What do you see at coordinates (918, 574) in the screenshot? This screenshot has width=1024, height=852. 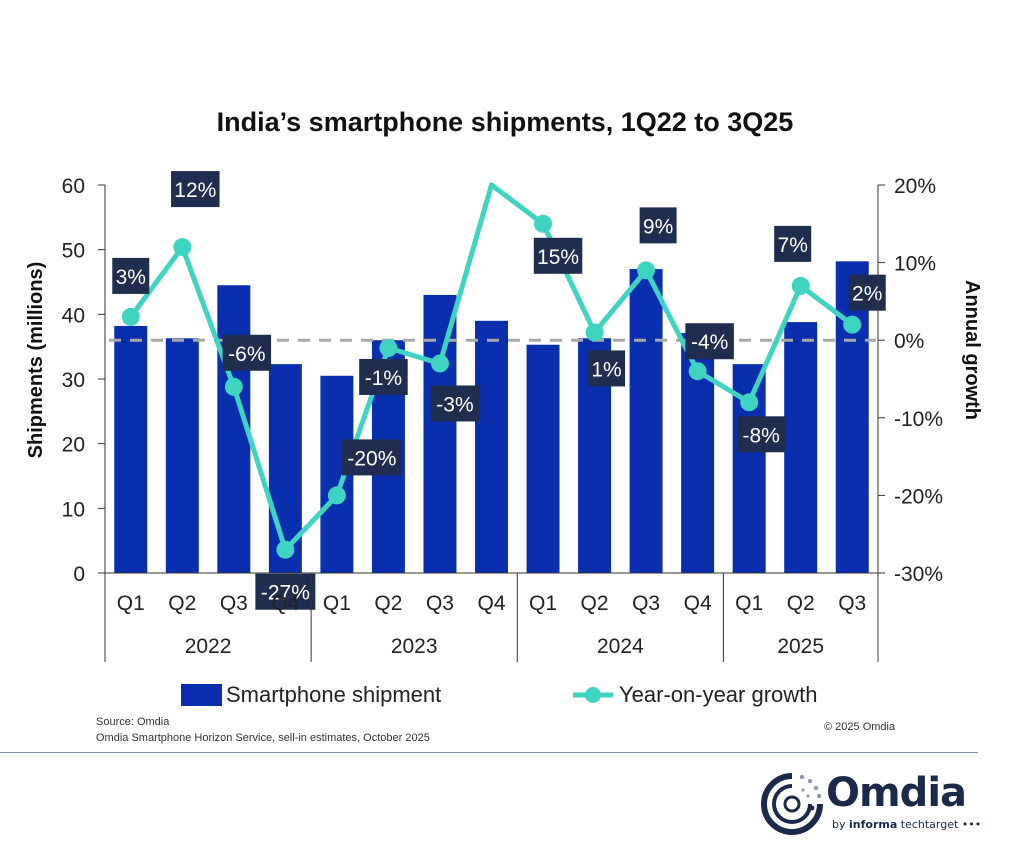 I see `y2-tick-label-0: -30%` at bounding box center [918, 574].